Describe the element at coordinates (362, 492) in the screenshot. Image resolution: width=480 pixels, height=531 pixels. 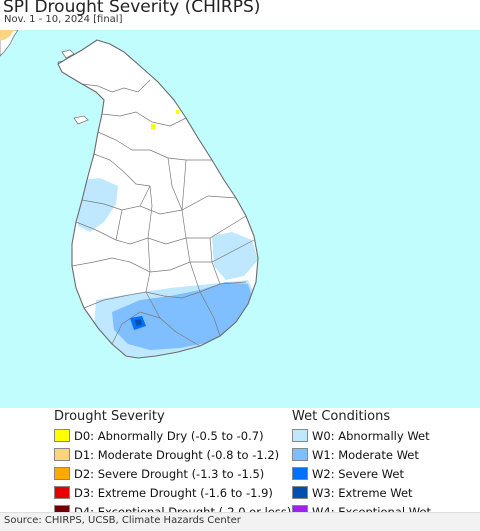
I see `w3-label: W3: Extreme Wet` at that location.